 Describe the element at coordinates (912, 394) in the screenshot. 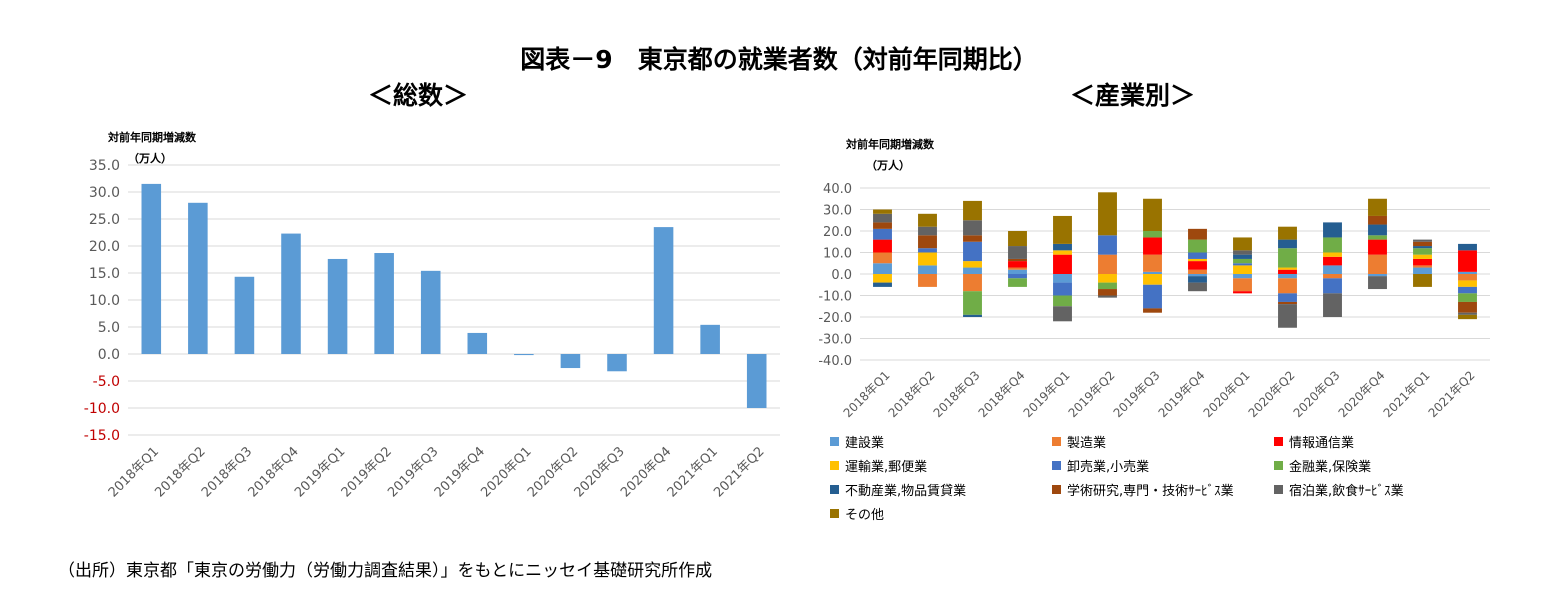

I see `x-tick-label: 2018年Q2` at that location.